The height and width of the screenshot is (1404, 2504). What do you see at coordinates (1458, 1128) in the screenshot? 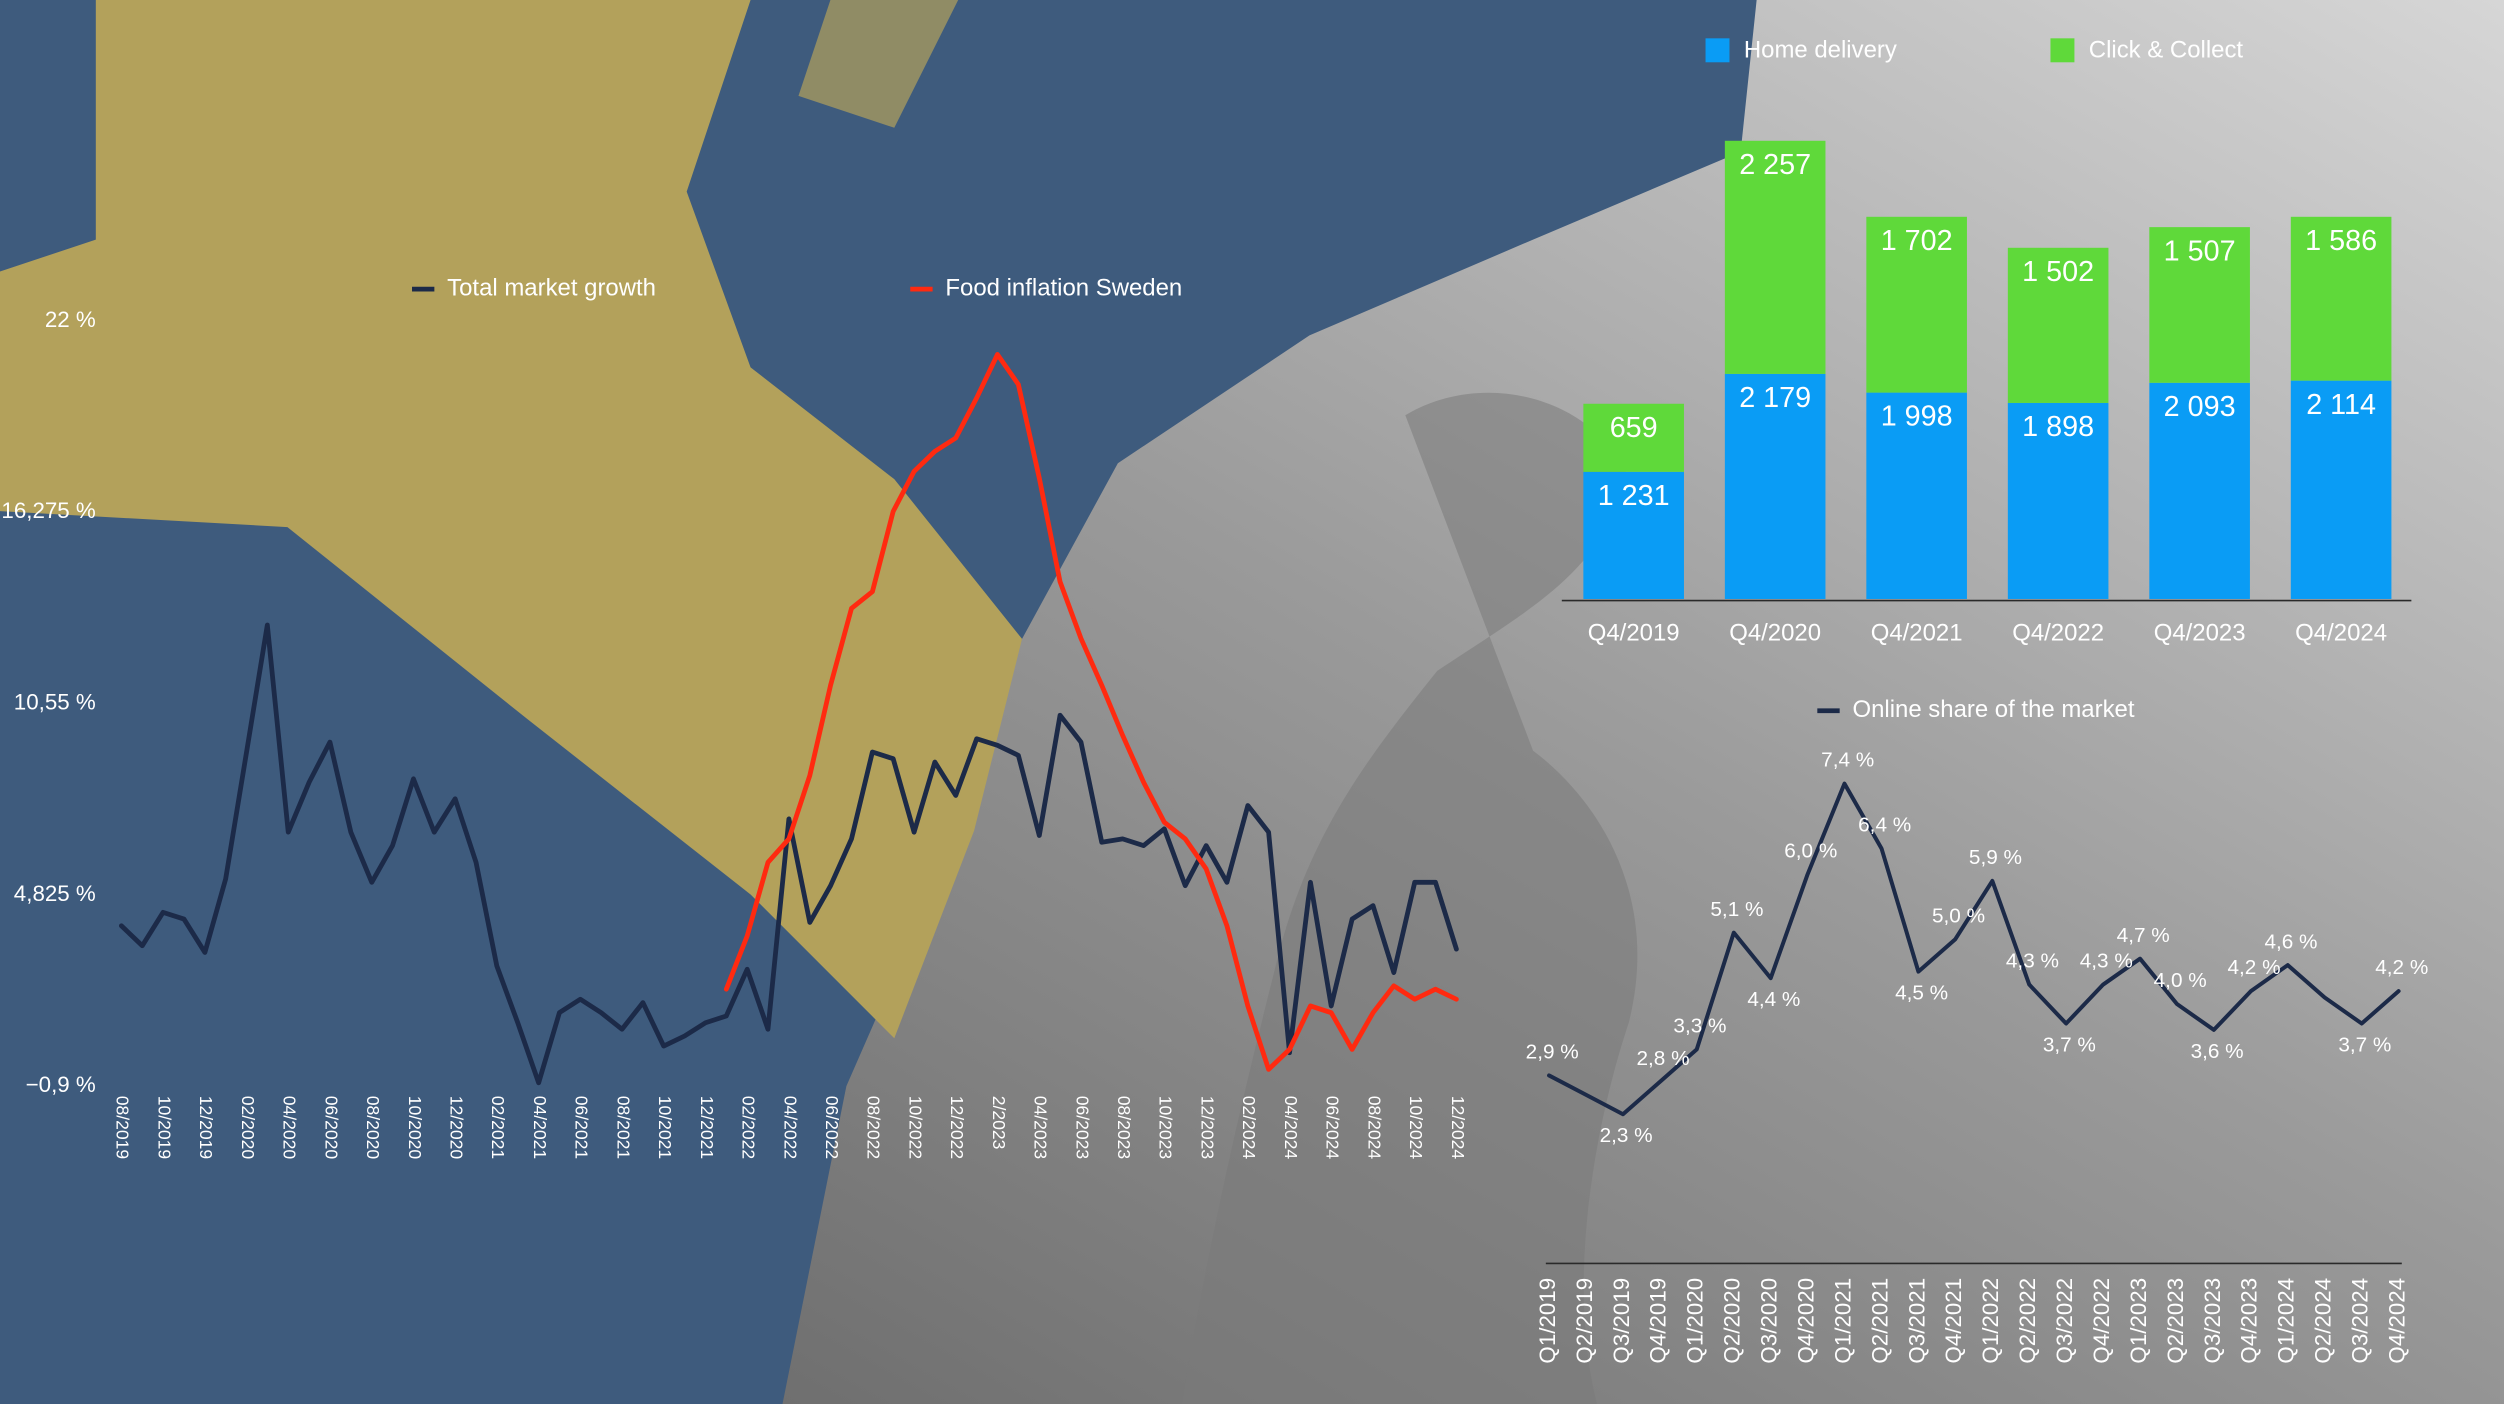
I see `x-tick-label: 12/2024` at bounding box center [1458, 1128].